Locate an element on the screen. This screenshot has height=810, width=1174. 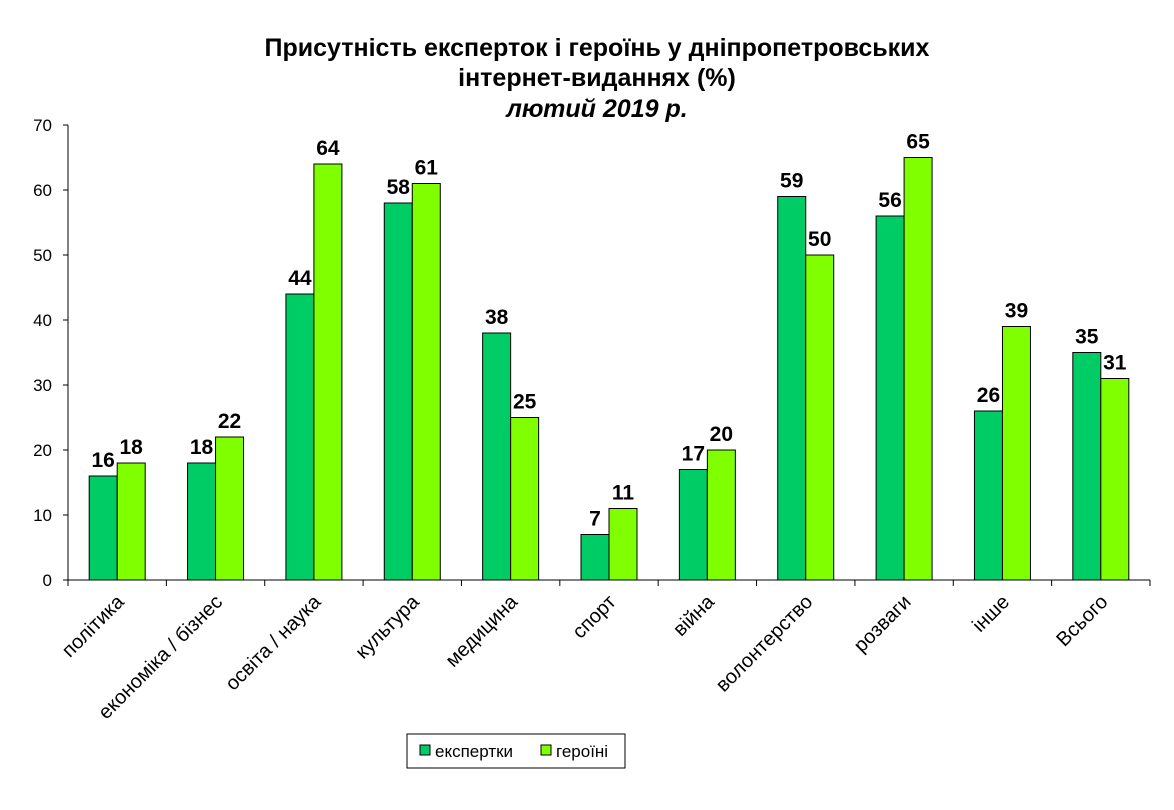
legend: експертки героїні is located at coordinates (516, 751).